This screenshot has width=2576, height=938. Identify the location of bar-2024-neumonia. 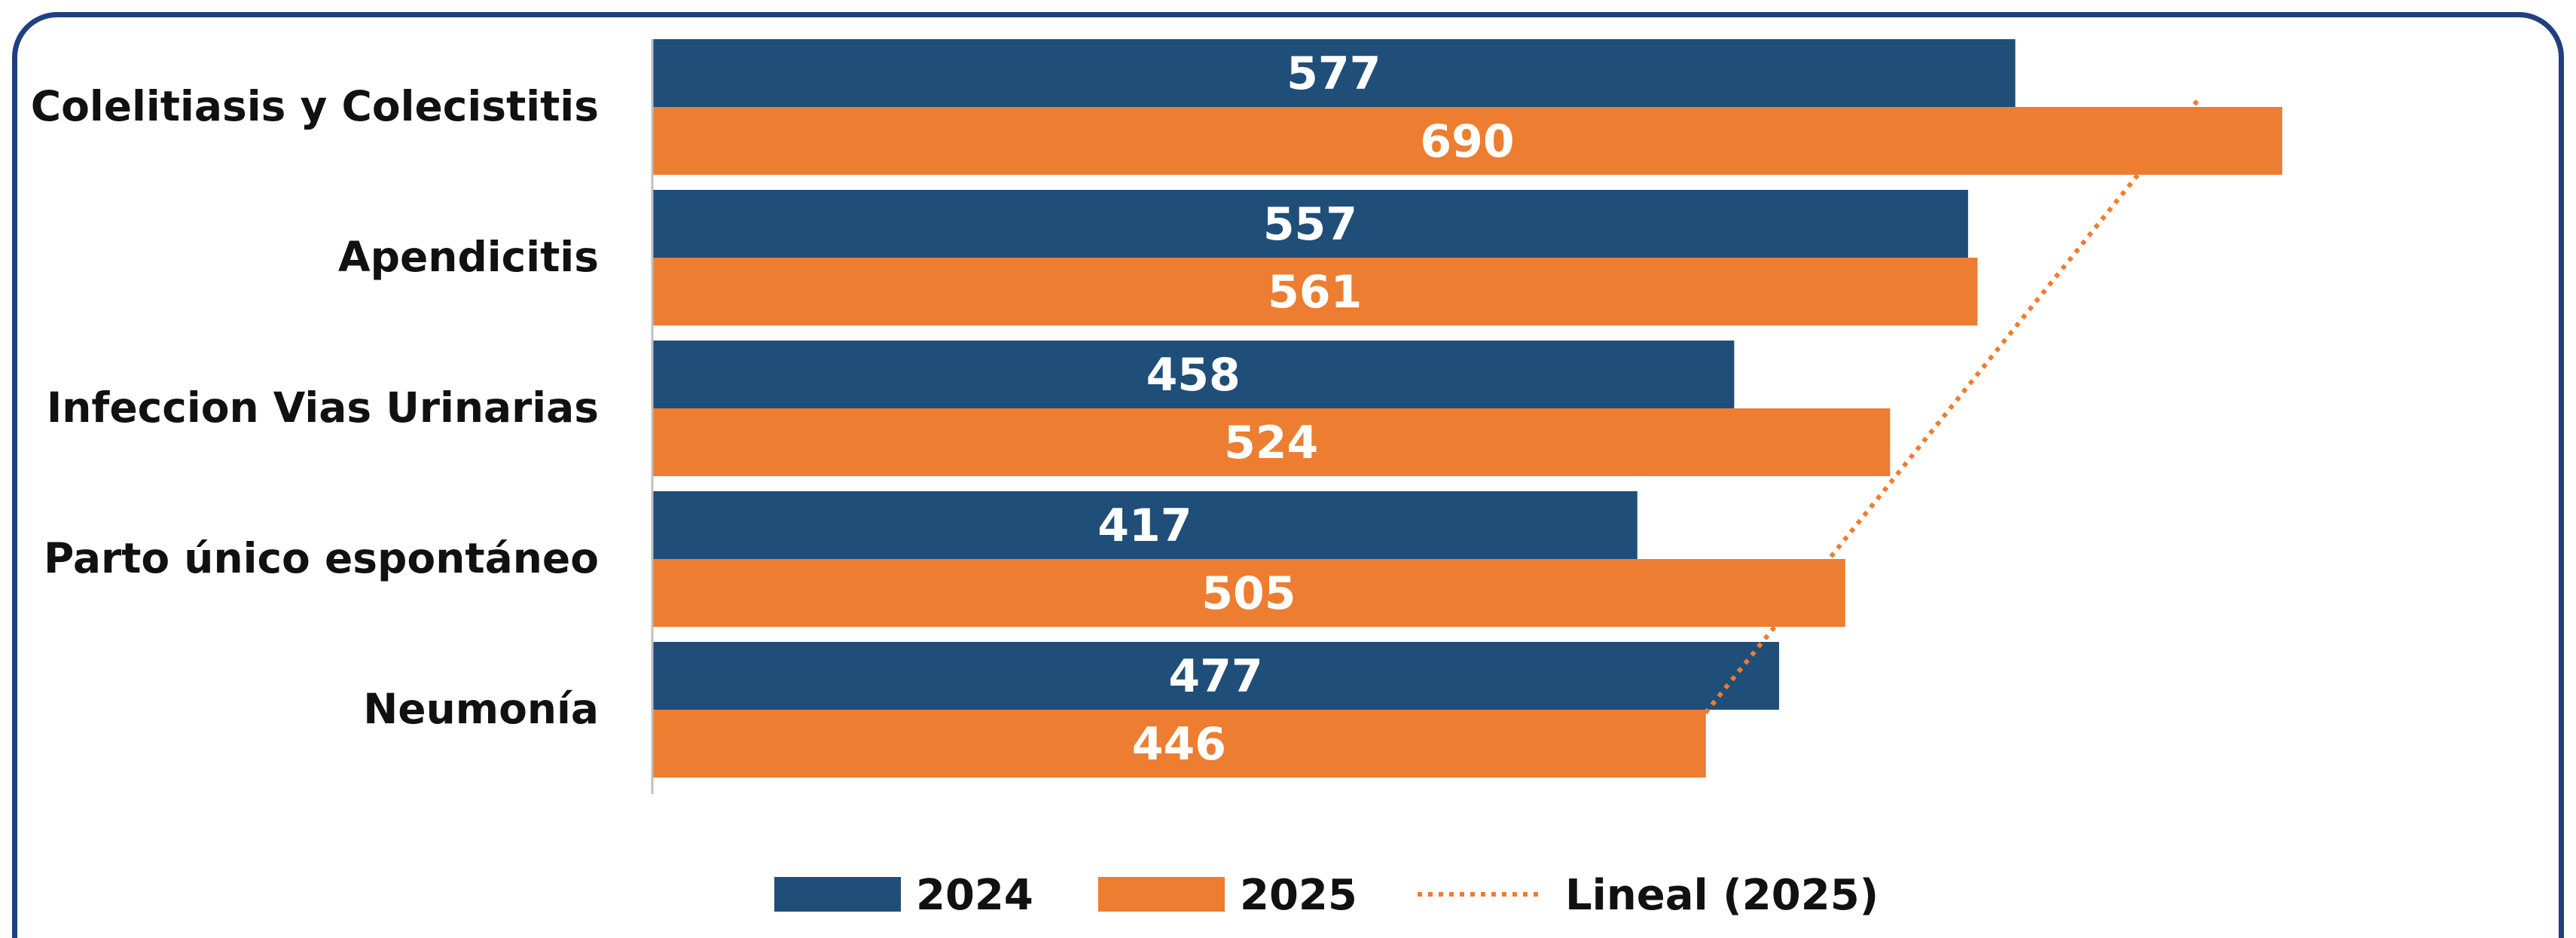
(1215, 676).